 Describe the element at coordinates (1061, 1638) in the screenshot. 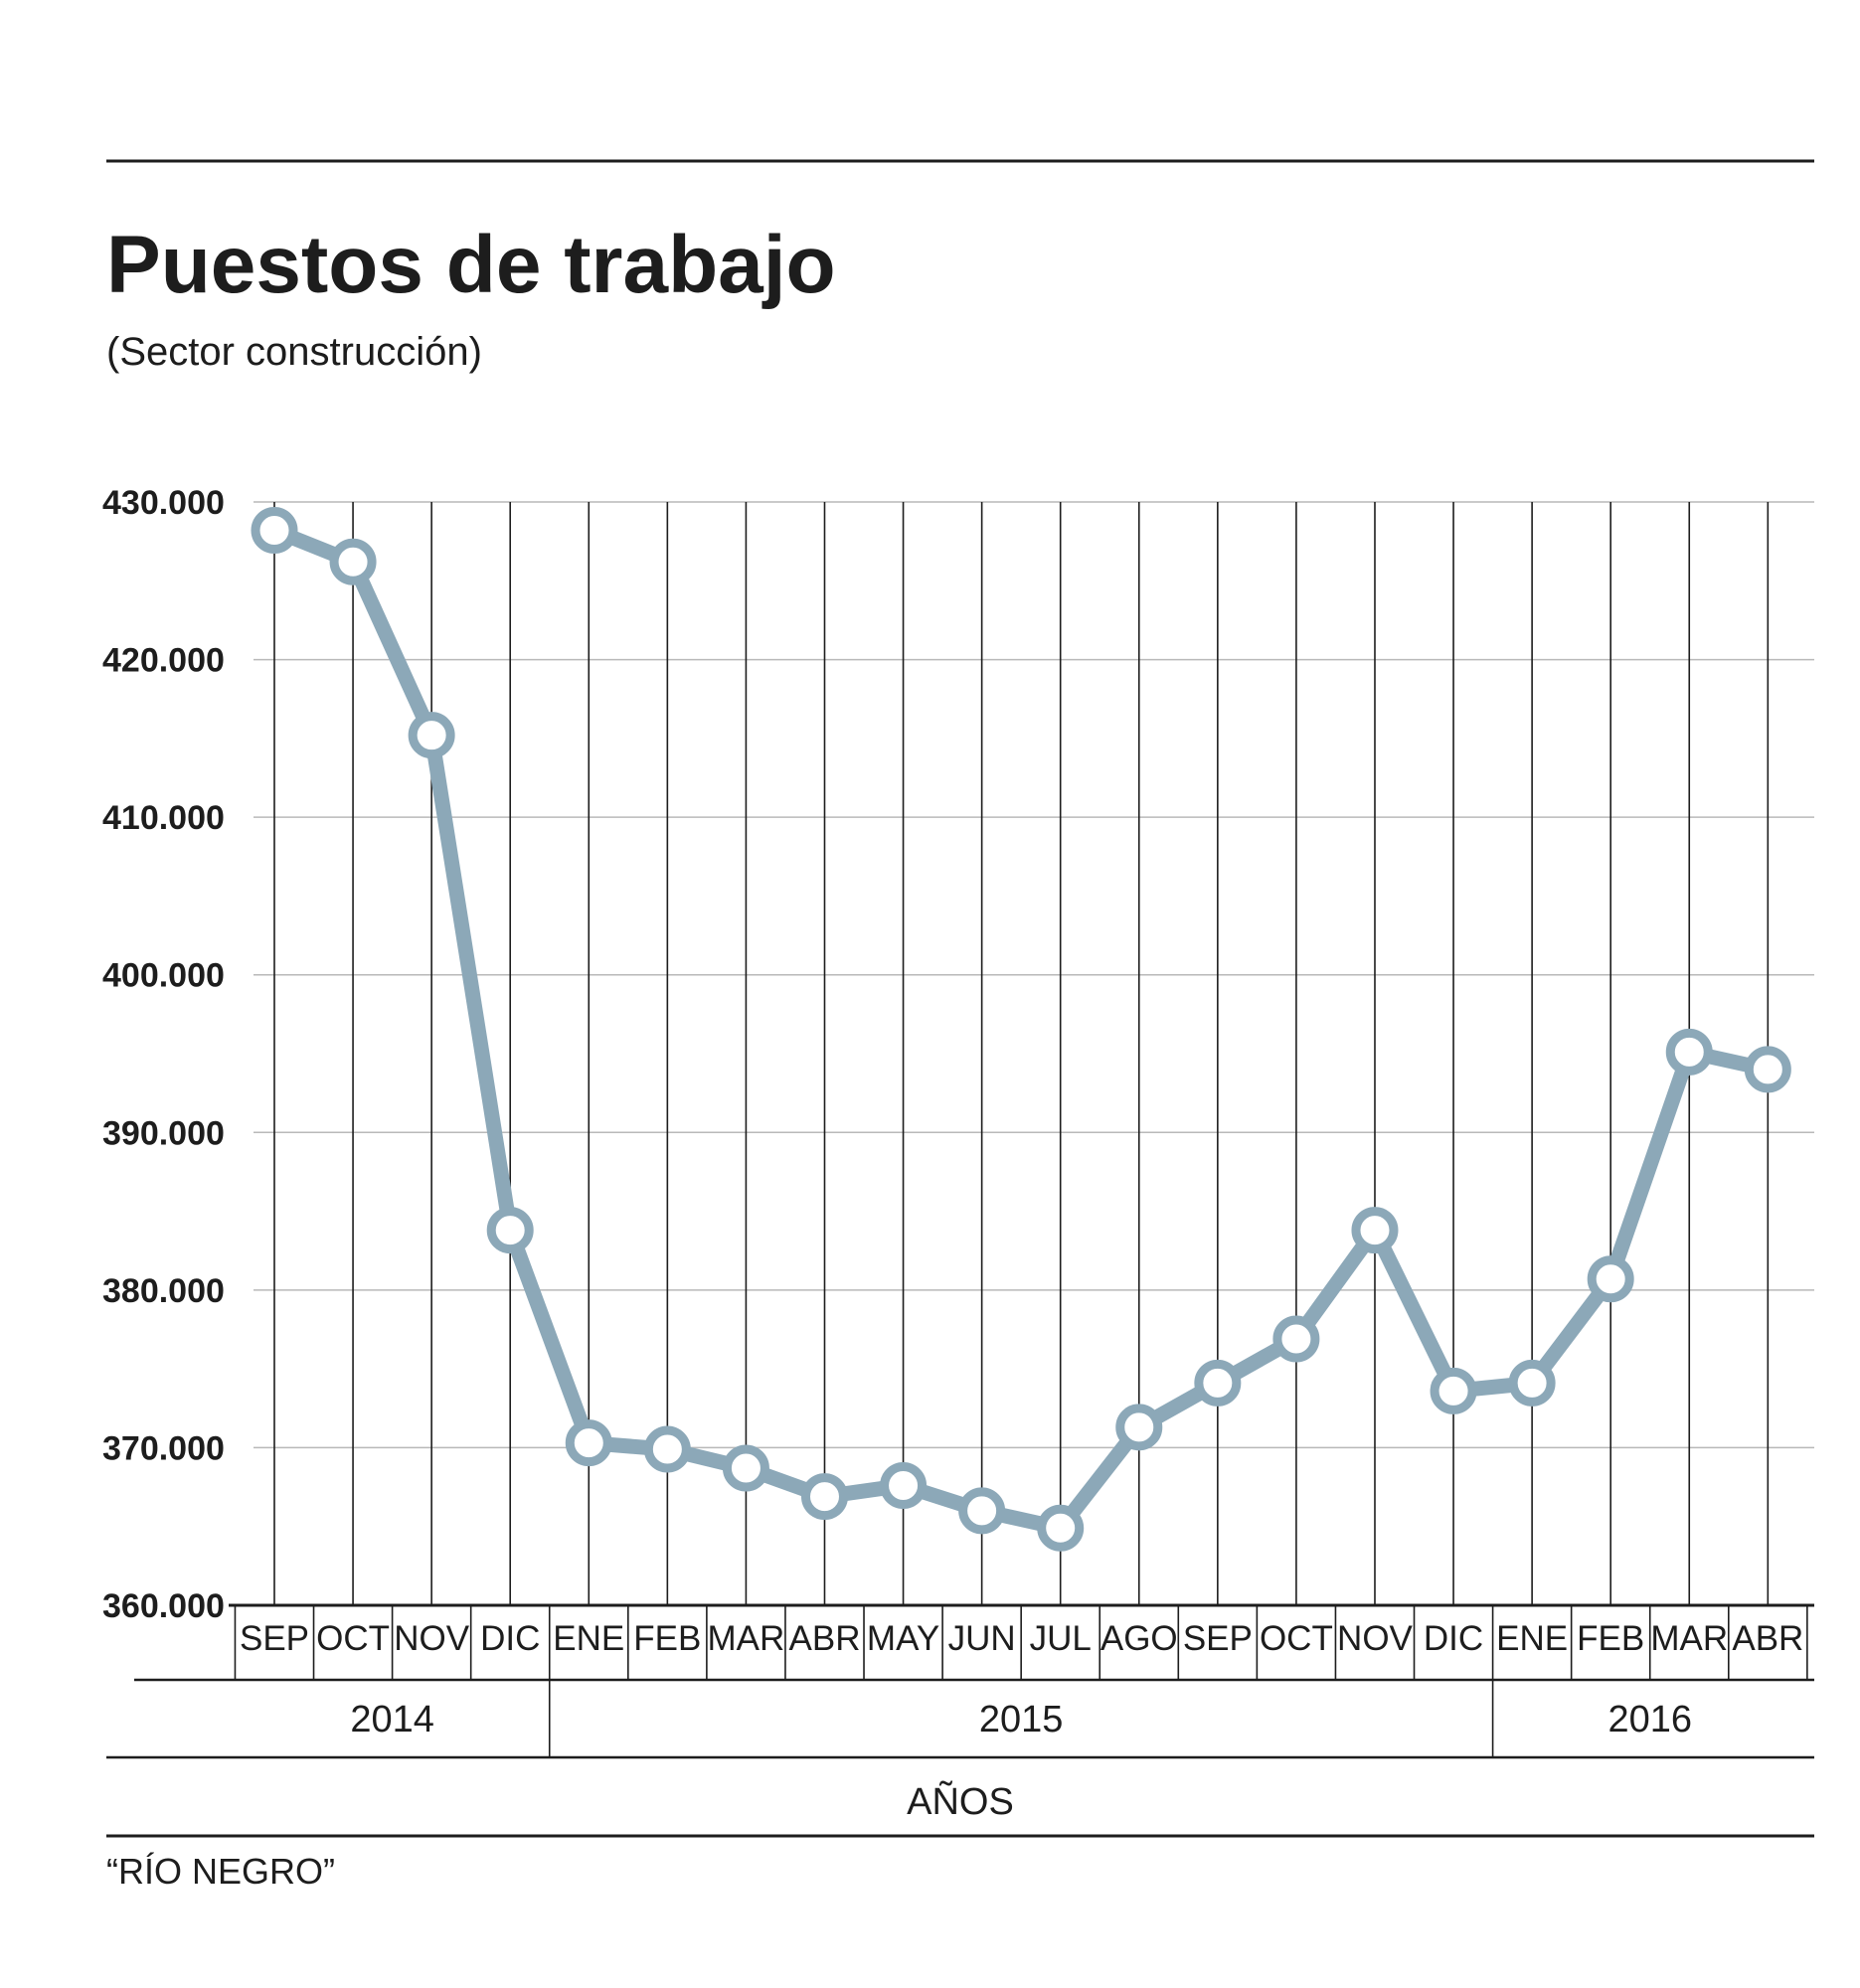

I see `x-tick-label: JUL` at that location.